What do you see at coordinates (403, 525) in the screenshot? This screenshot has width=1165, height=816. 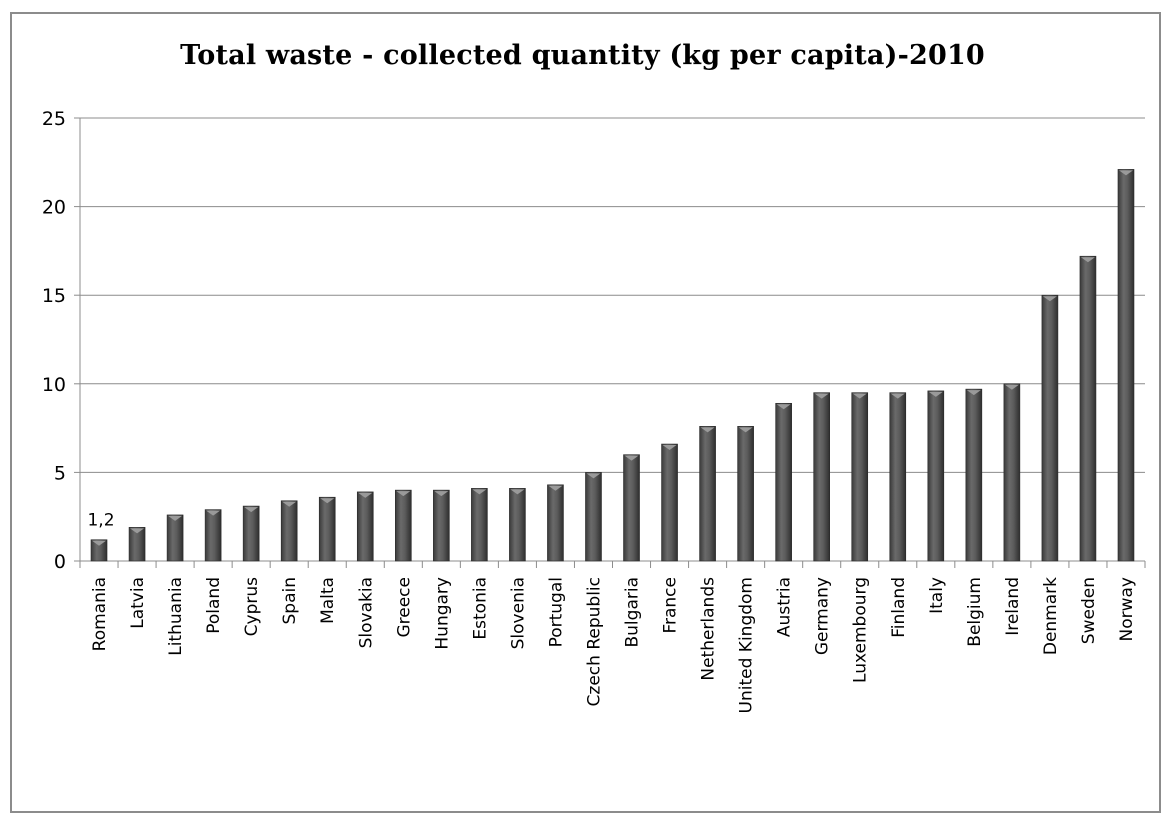 I see `bar-greece` at bounding box center [403, 525].